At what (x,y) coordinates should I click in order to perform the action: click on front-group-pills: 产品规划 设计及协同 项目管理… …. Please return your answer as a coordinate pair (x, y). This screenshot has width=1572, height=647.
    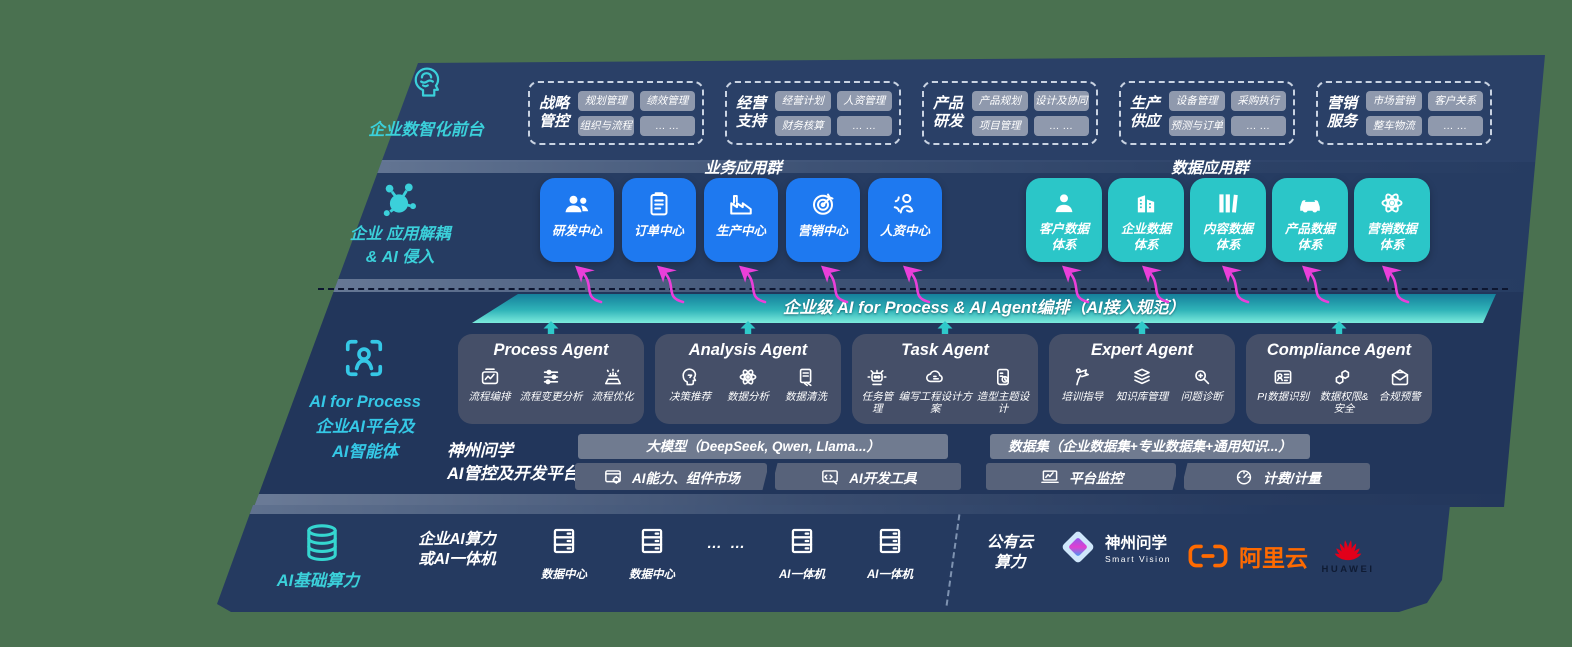
    Looking at the image, I should click on (1030, 113).